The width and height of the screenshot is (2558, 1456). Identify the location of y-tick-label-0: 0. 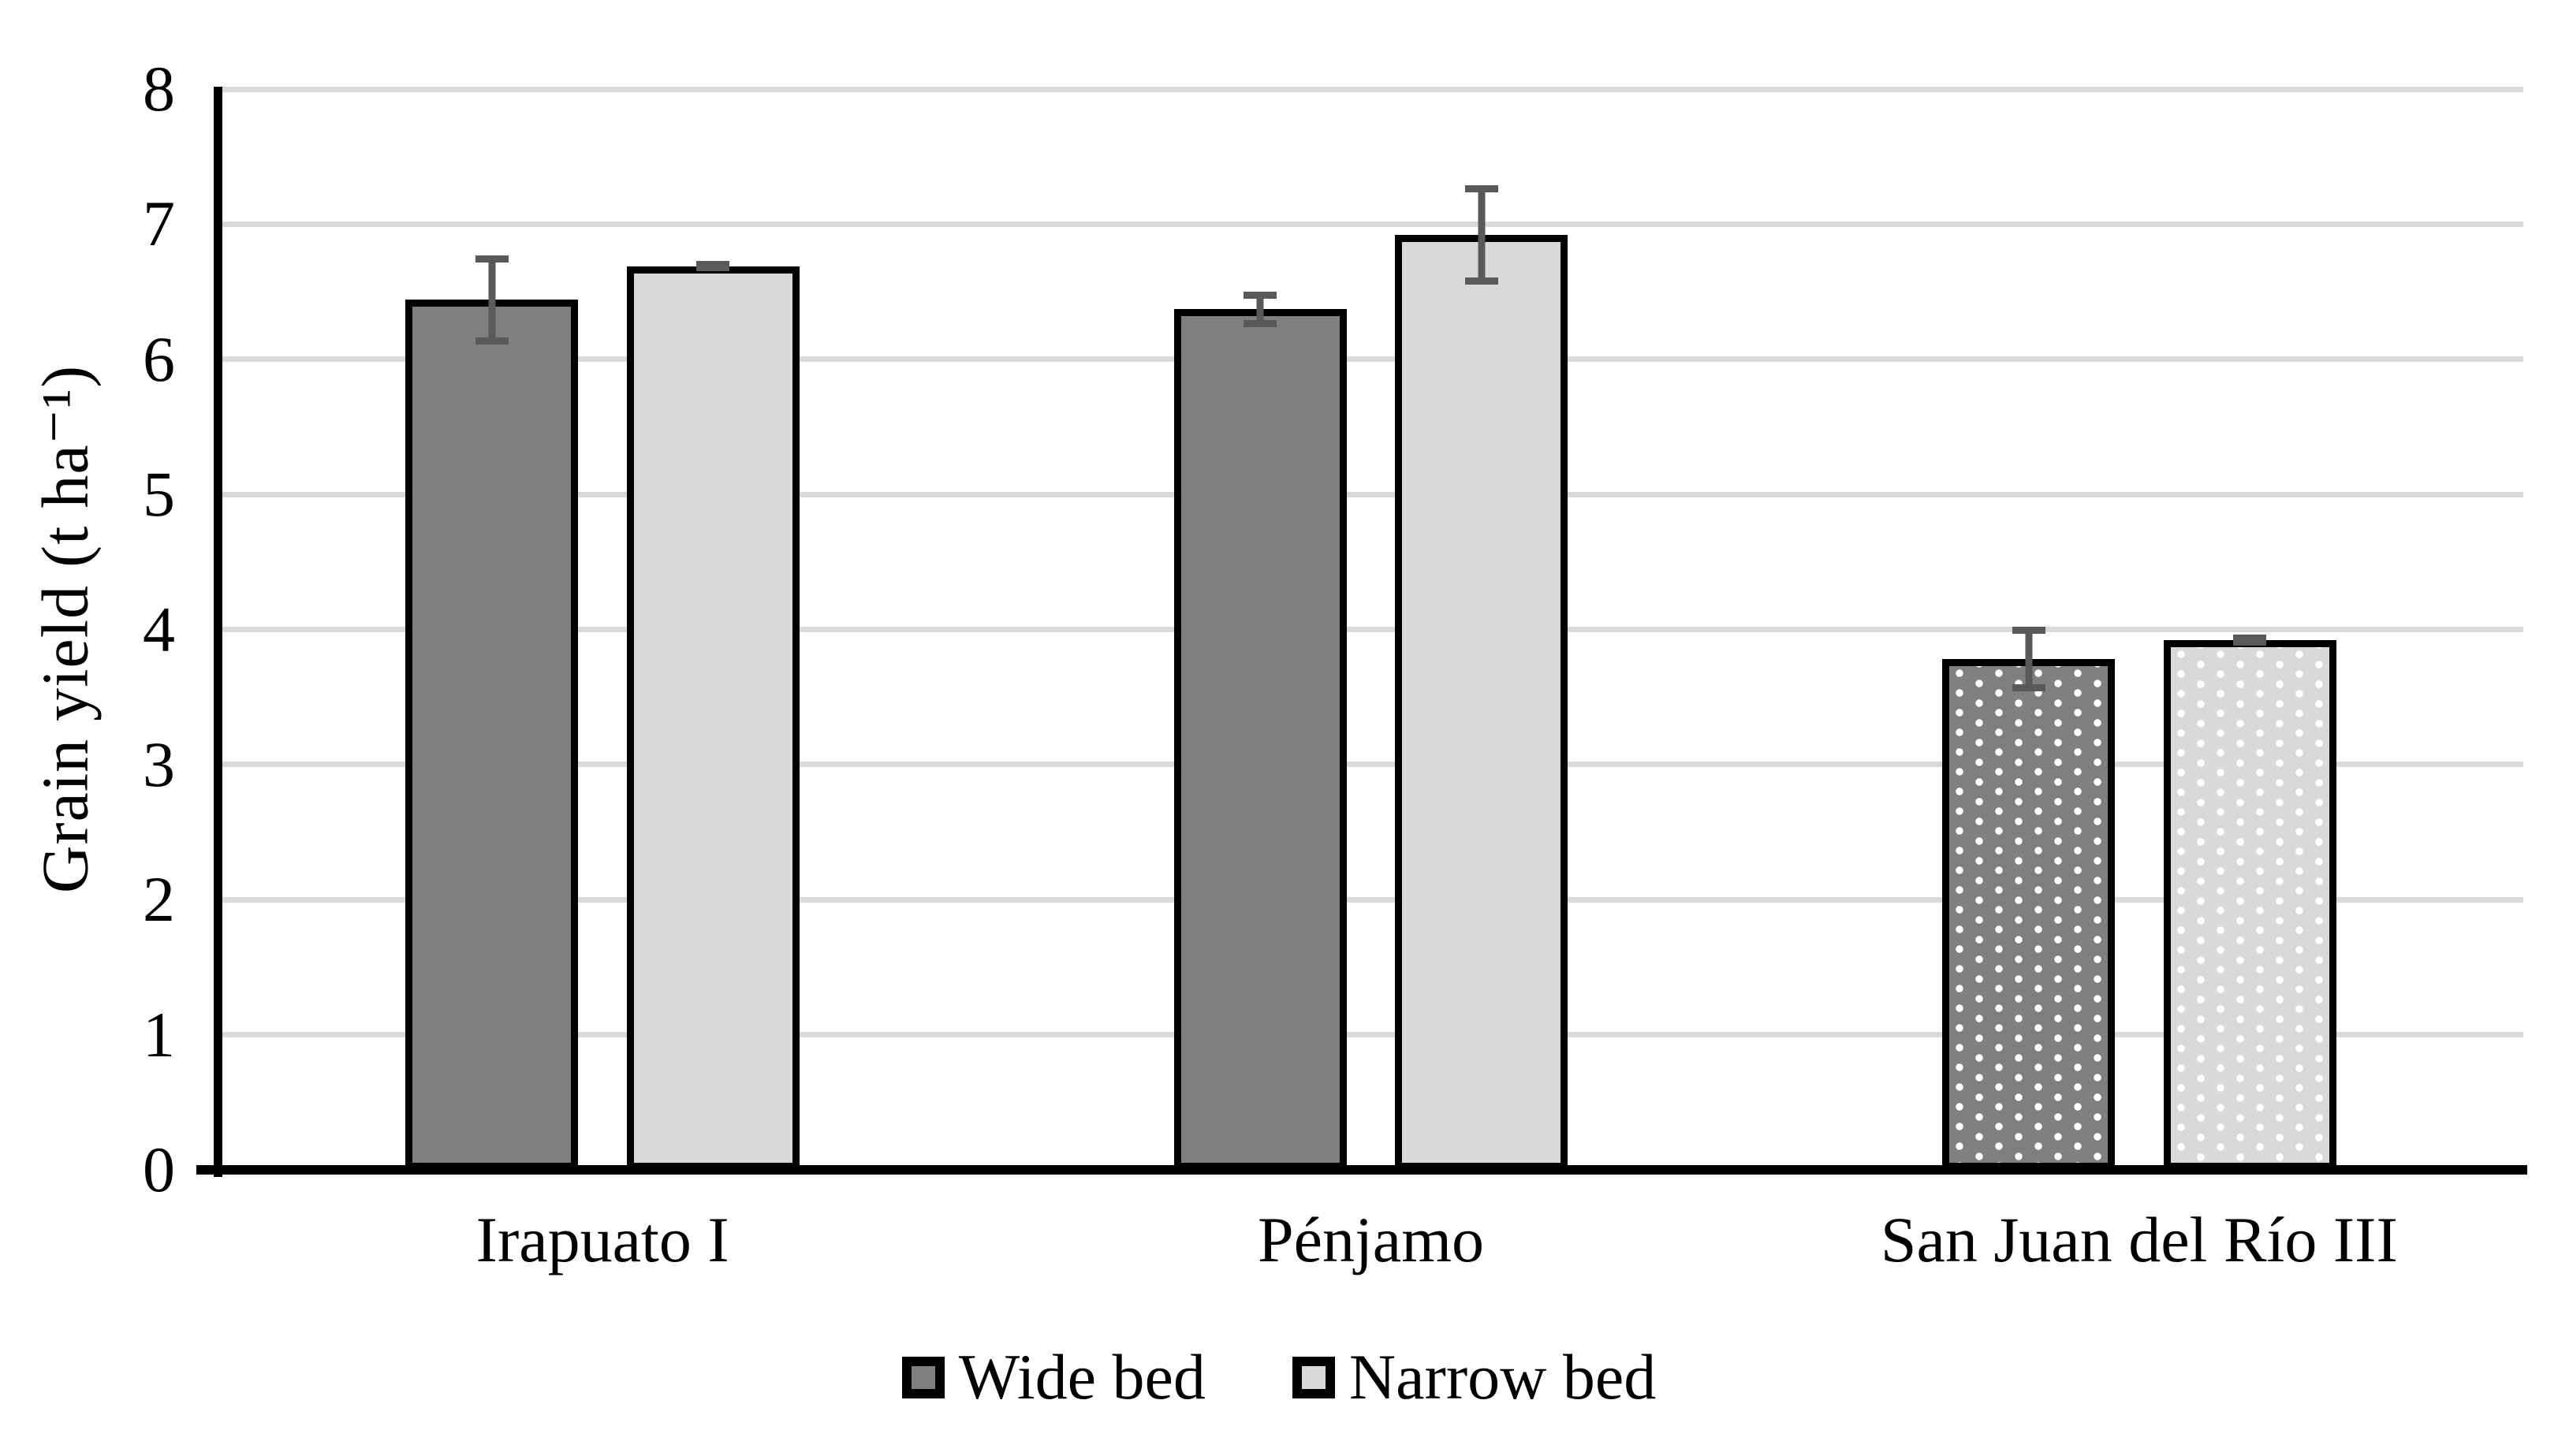
(159, 1169).